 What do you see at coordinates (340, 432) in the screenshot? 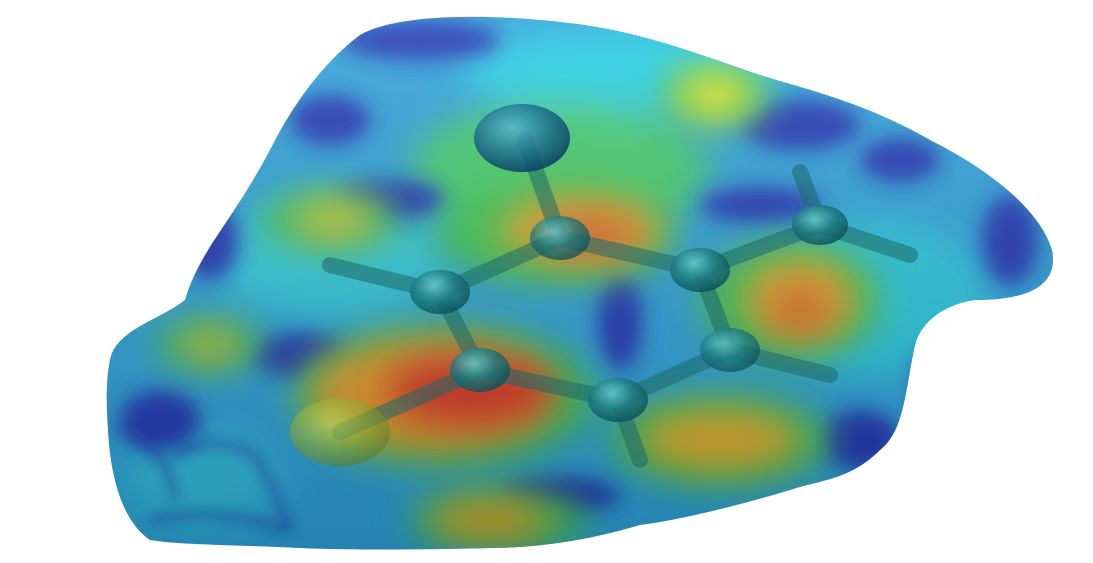
I see `chlorine-atom` at bounding box center [340, 432].